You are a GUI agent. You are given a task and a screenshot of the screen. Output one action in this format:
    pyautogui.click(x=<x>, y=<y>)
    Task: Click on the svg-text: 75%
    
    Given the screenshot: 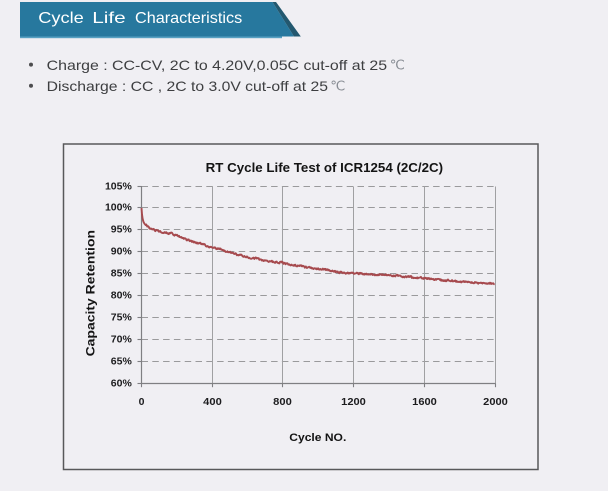 What is the action you would take?
    pyautogui.click(x=122, y=318)
    